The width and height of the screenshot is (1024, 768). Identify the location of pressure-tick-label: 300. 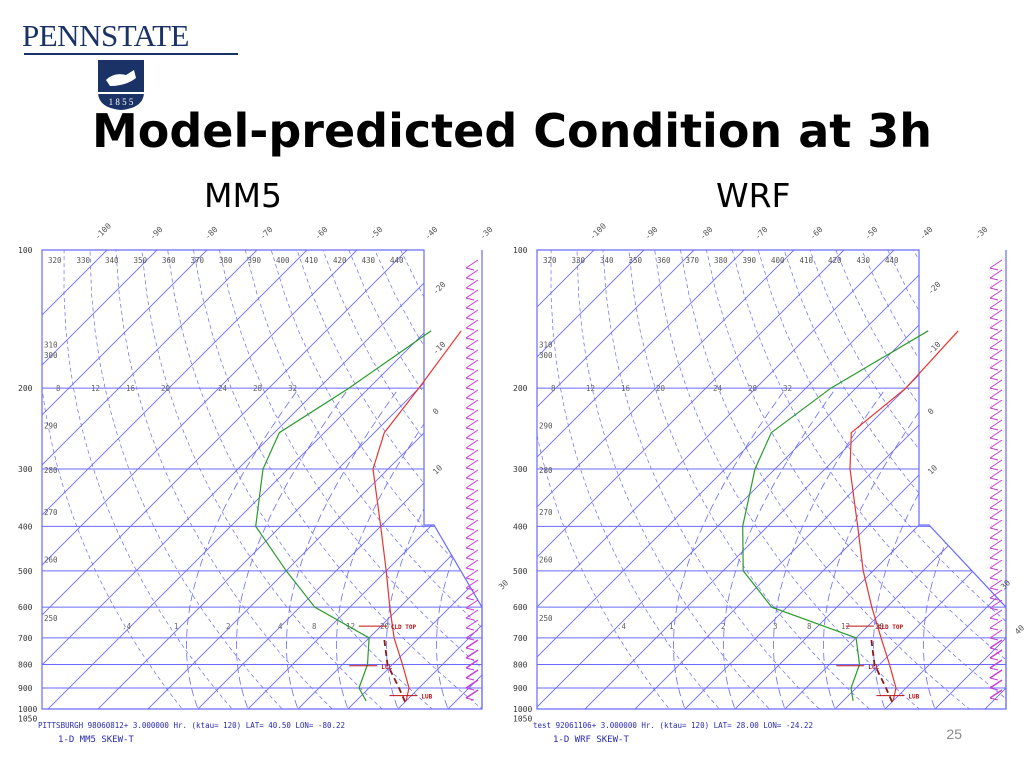
(520, 469).